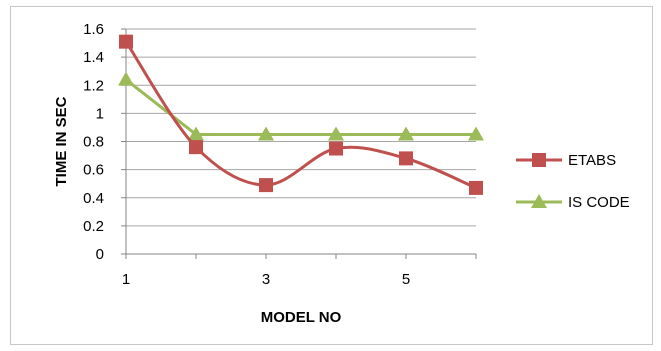  Describe the element at coordinates (100, 254) in the screenshot. I see `y-tick-label: 0` at that location.